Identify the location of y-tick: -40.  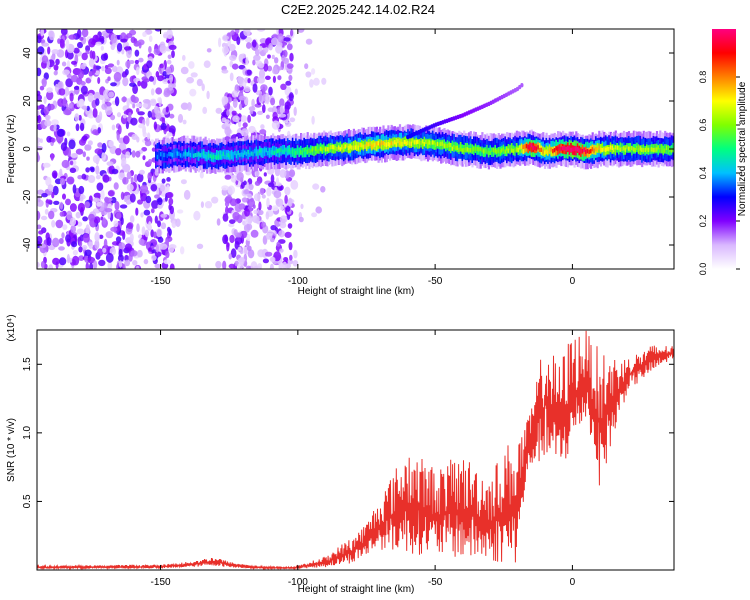
(348, 244).